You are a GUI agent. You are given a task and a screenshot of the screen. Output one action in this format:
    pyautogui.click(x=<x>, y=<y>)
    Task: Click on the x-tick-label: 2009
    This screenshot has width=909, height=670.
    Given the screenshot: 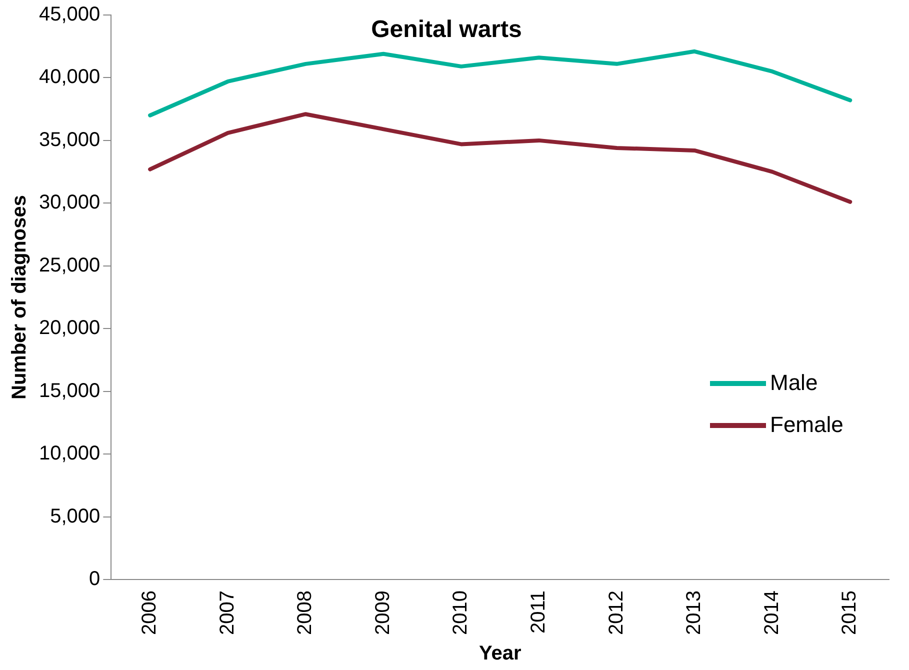 What is the action you would take?
    pyautogui.click(x=383, y=613)
    